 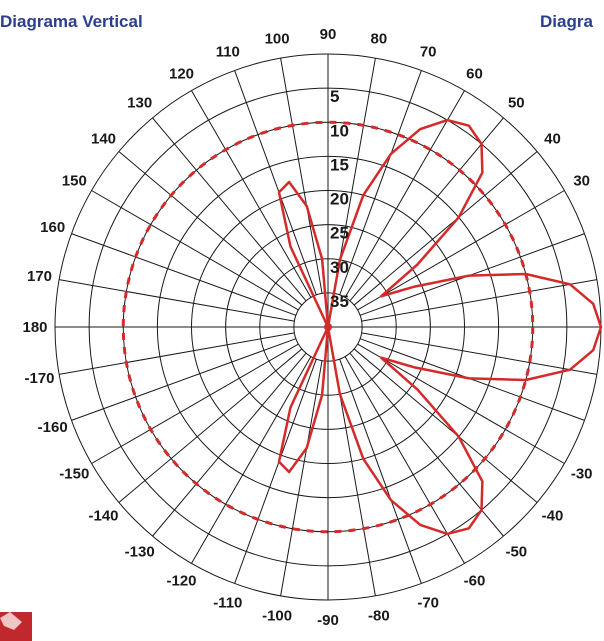 I want to click on angle-label: 100, so click(x=277, y=39).